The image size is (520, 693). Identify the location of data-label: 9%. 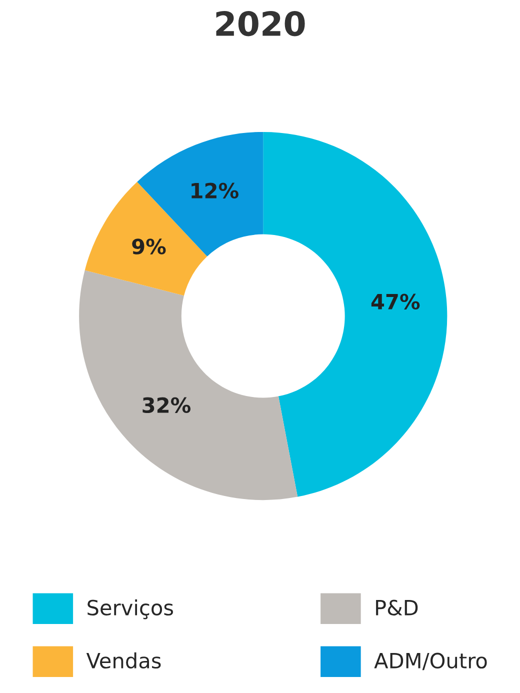
(149, 246).